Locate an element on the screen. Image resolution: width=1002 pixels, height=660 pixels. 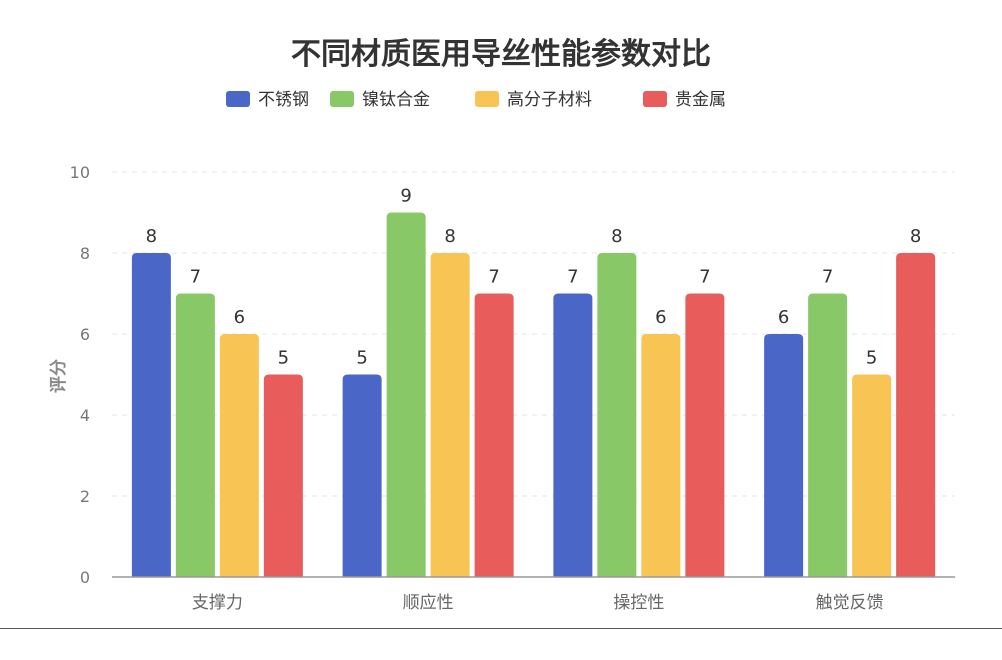
data-label-3-3: 8 is located at coordinates (915, 236).